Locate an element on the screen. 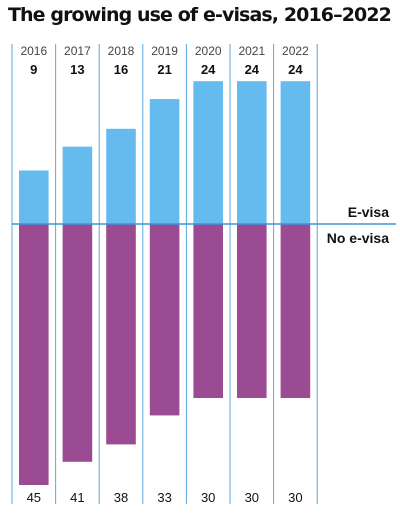  value-label-no-evisa-2019: 33 is located at coordinates (164, 497).